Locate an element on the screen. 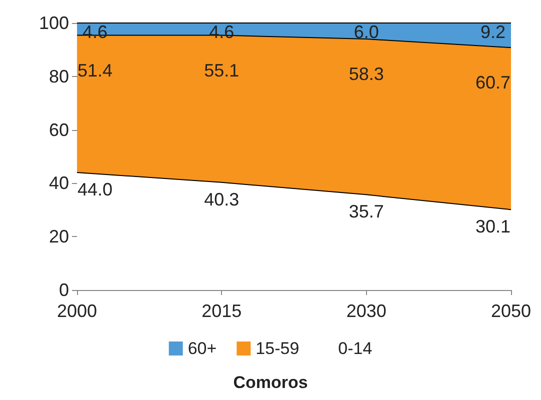 The width and height of the screenshot is (541, 400). data-label: 60.7 is located at coordinates (493, 82).